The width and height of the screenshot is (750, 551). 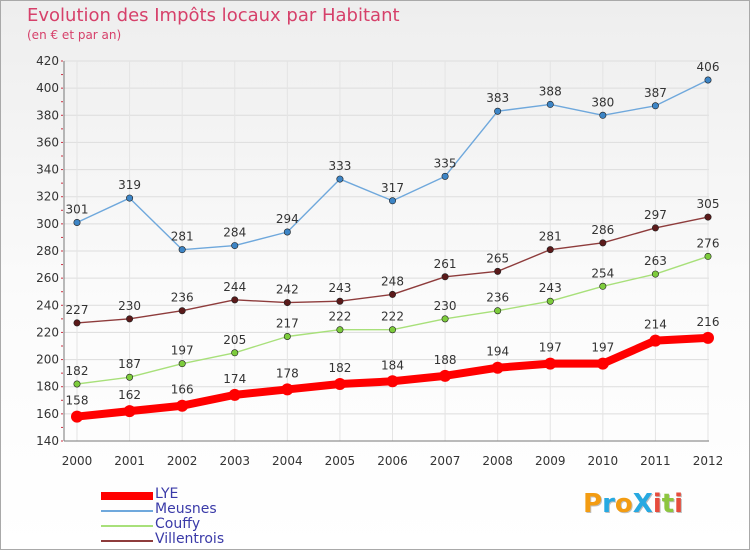 I want to click on data-label-couffy: 217, so click(x=287, y=324).